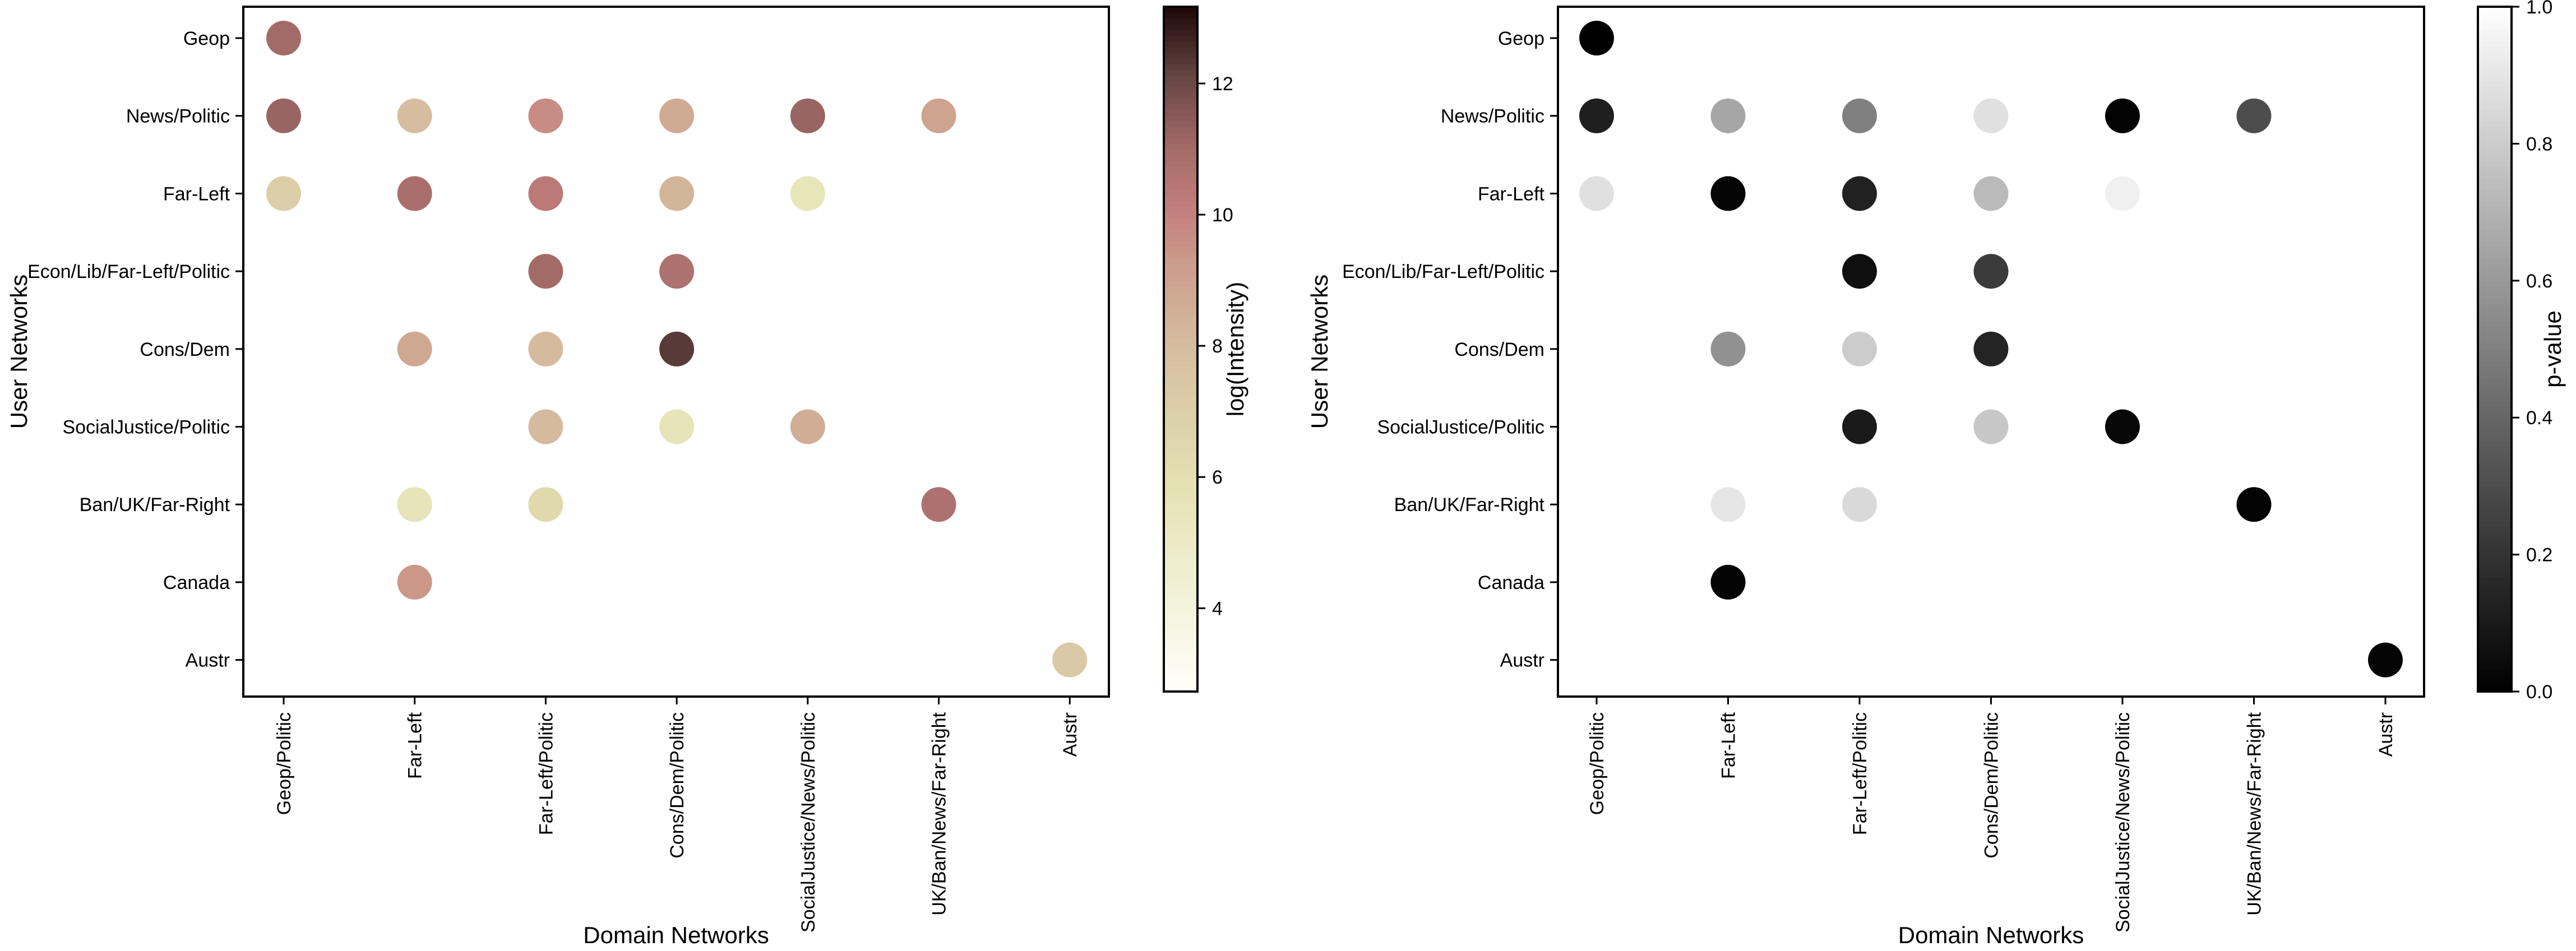 Image resolution: width=2576 pixels, height=951 pixels. Describe the element at coordinates (1218, 477) in the screenshot. I see `colorbar-tick-label: 6` at that location.